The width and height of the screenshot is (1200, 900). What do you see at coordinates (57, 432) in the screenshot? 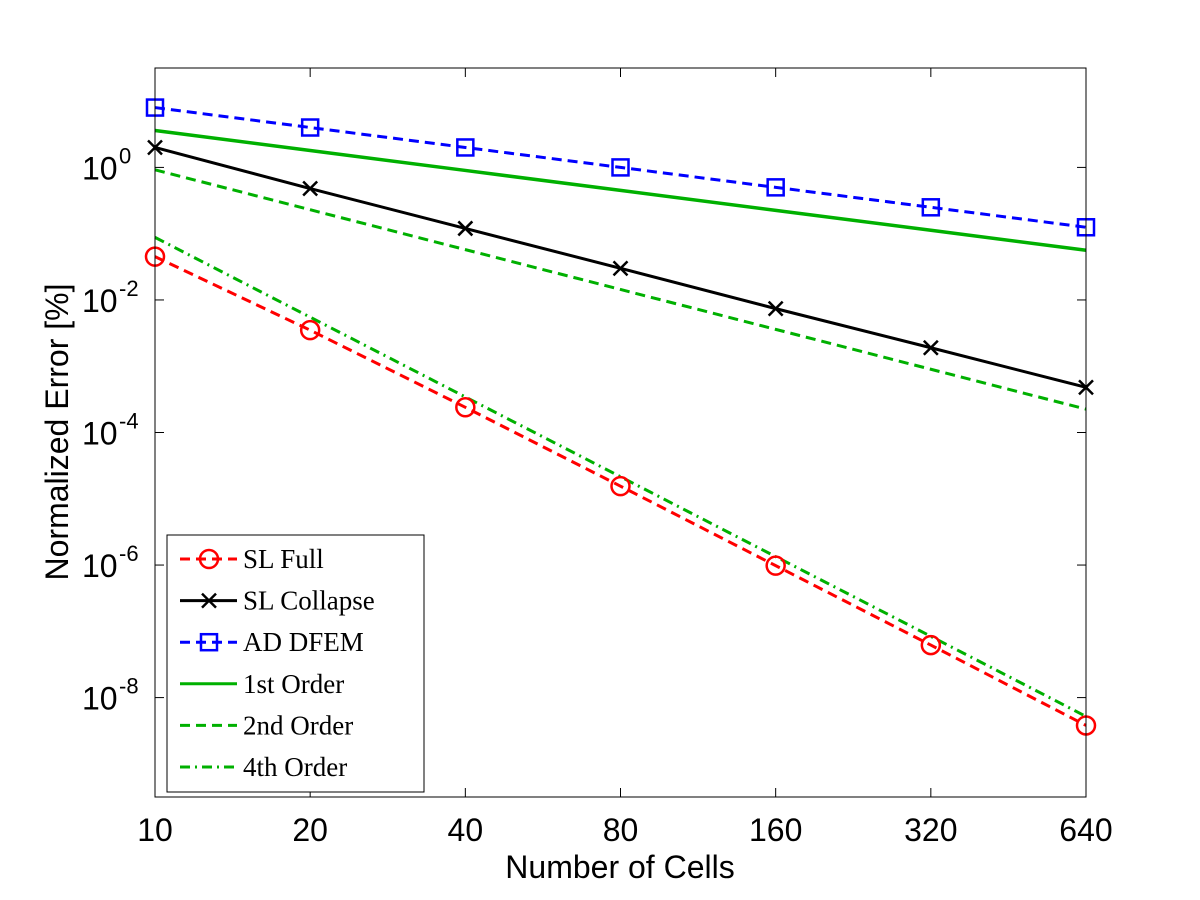
I see `y-axis-title: Normalized Error [%]` at bounding box center [57, 432].